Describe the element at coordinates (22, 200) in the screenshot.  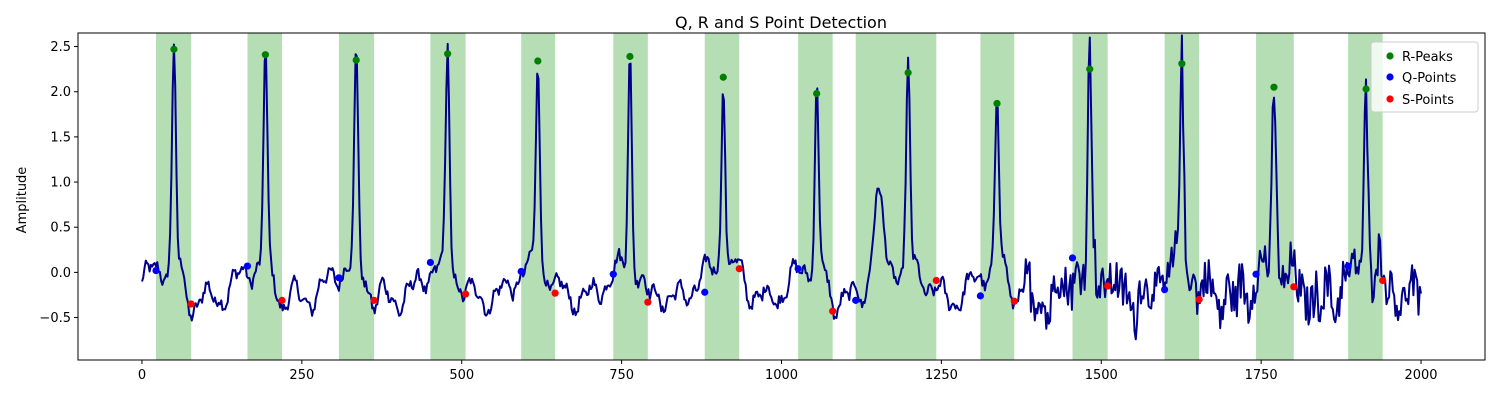
I see `y-axis-label: Amplitude` at that location.